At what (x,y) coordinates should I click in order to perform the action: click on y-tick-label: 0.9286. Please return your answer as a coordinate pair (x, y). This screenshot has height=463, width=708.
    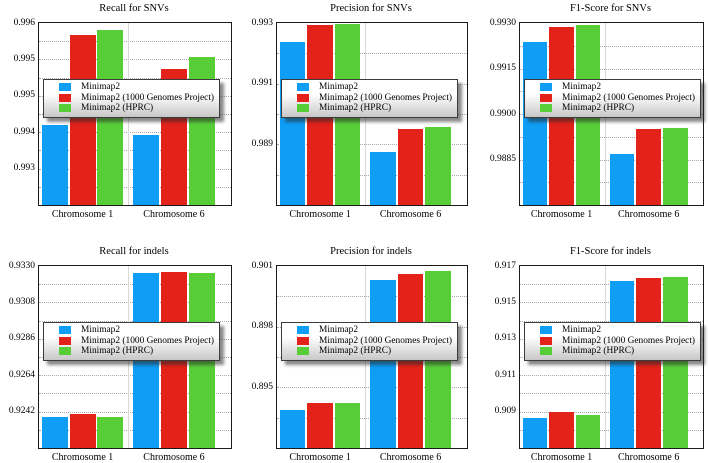
    Looking at the image, I should click on (21, 338).